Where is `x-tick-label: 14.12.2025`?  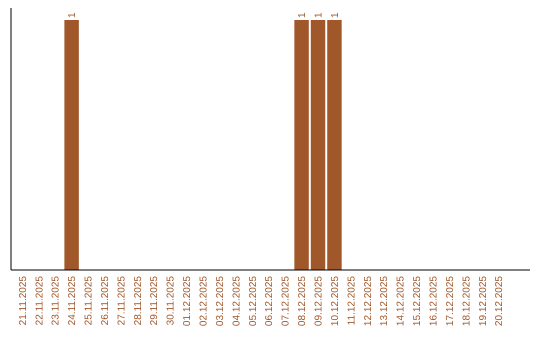 x-tick-label: 14.12.2025 is located at coordinates (401, 301).